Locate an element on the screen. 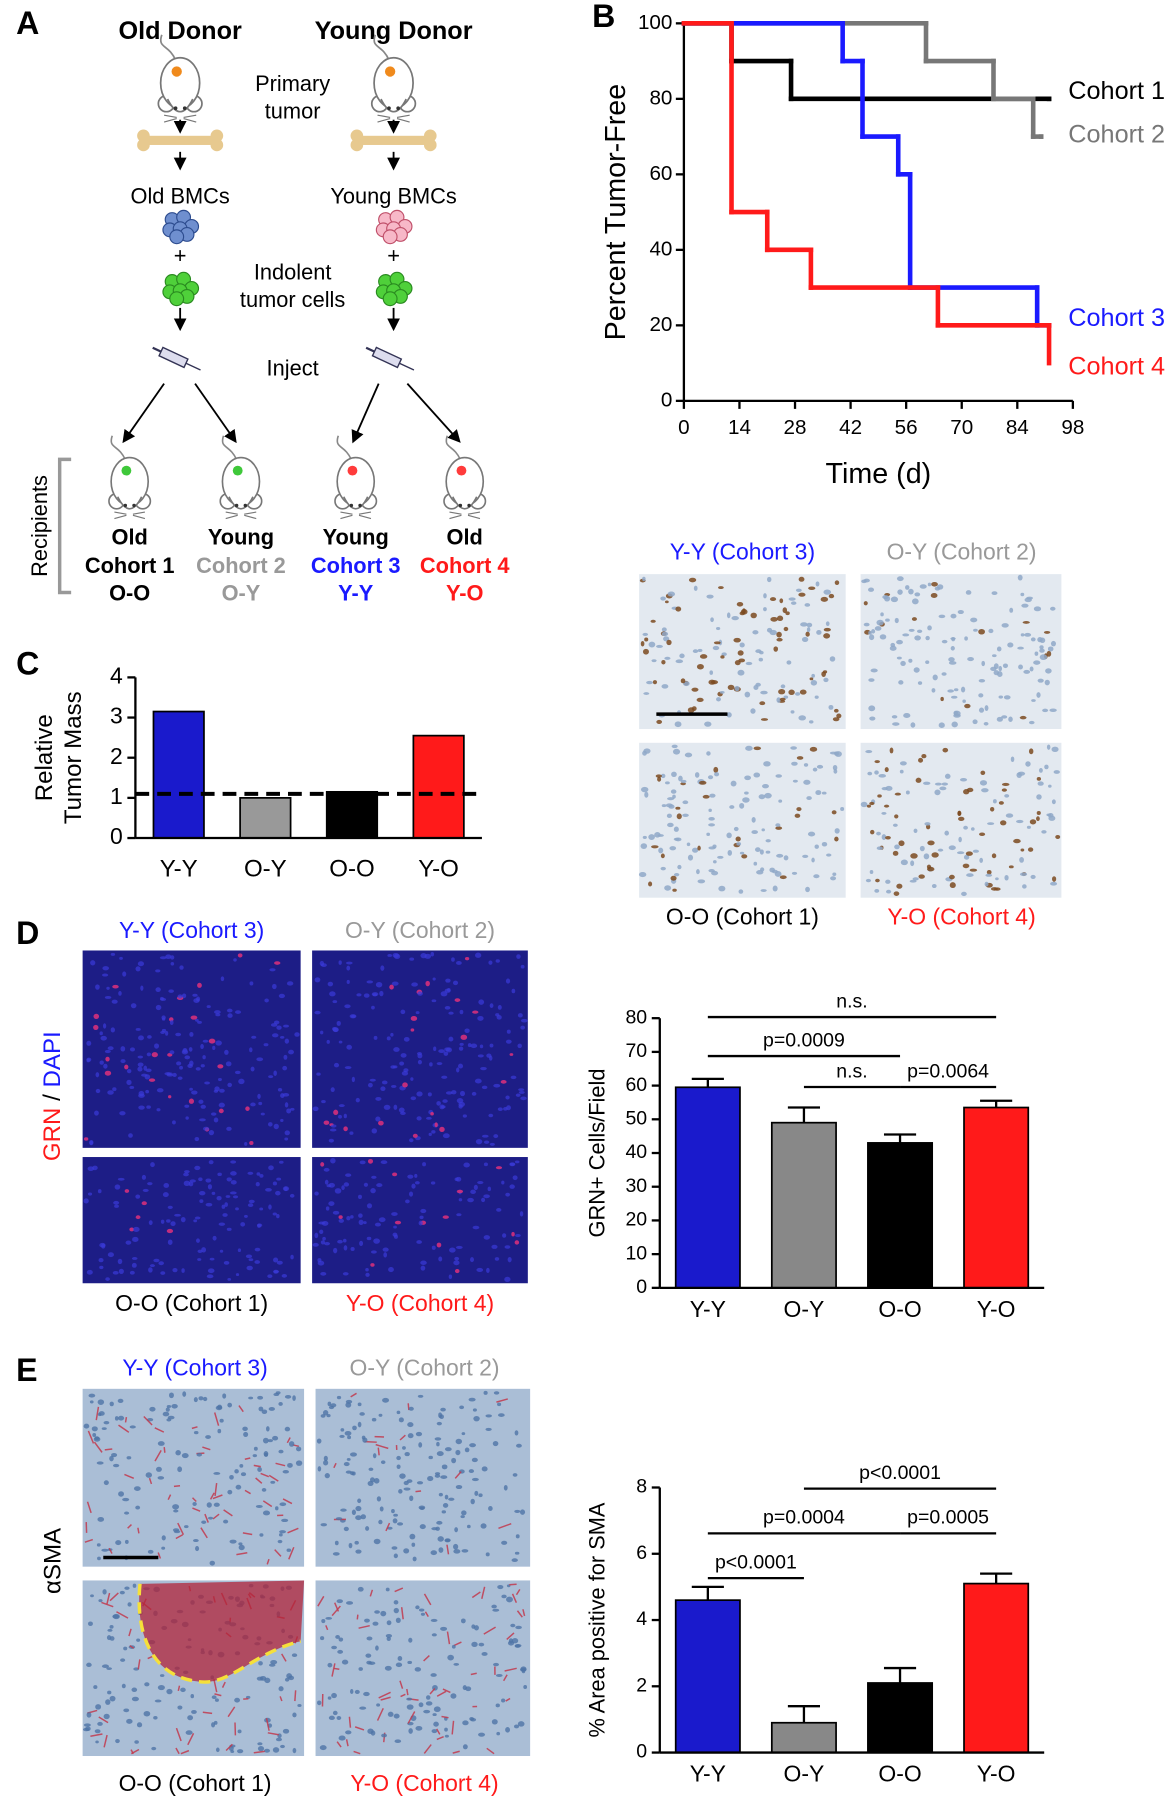 This screenshot has width=1175, height=1800. micrograph is located at coordinates (742, 820).